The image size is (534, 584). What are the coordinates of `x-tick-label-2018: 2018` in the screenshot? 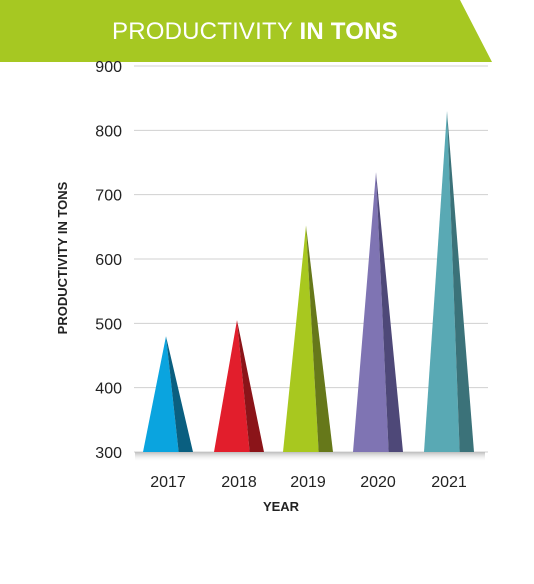 It's located at (239, 482).